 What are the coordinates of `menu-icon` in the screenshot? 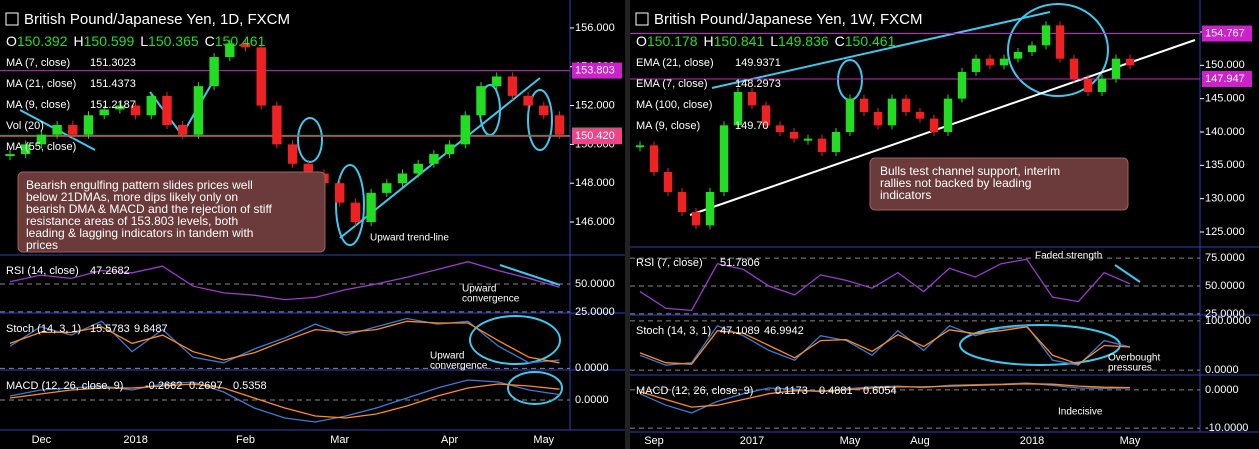 It's located at (12, 19).